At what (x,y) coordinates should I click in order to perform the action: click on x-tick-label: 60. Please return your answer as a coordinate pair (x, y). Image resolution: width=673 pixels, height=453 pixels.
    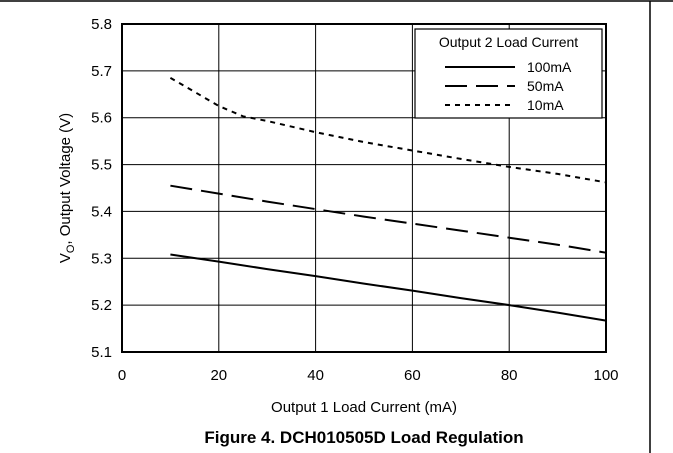
    Looking at the image, I should click on (412, 375).